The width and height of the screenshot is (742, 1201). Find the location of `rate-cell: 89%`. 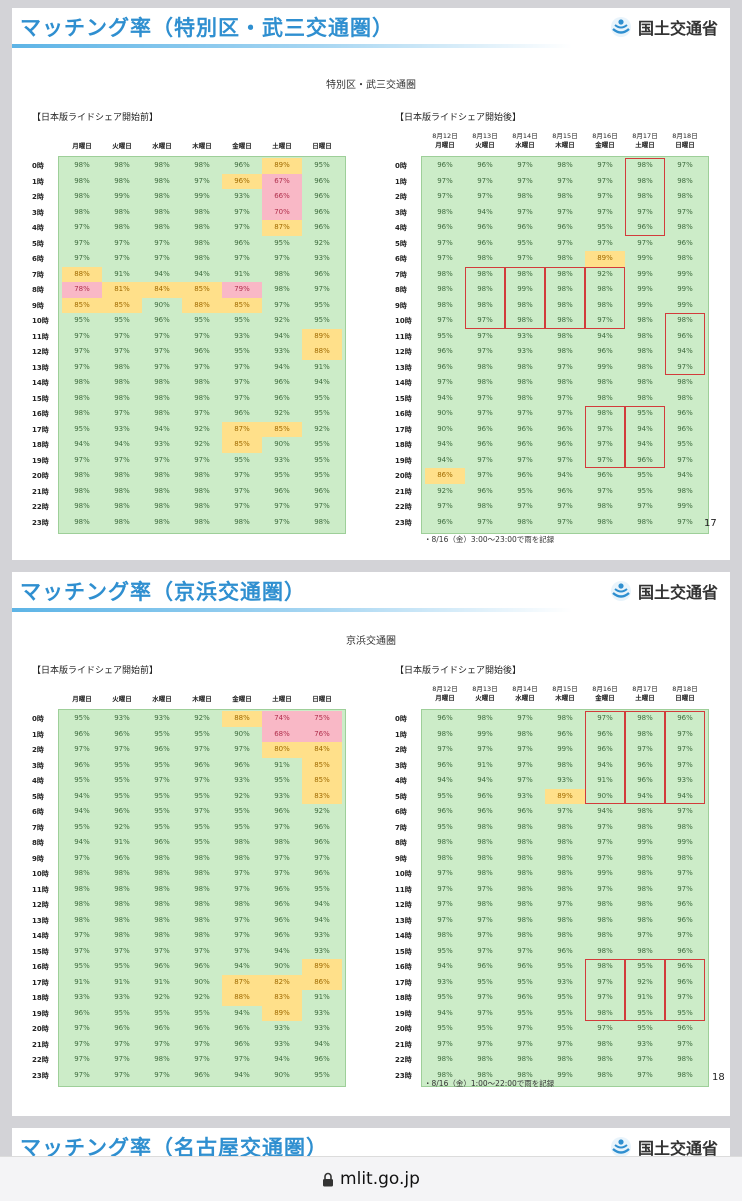

rate-cell: 89% is located at coordinates (322, 336).